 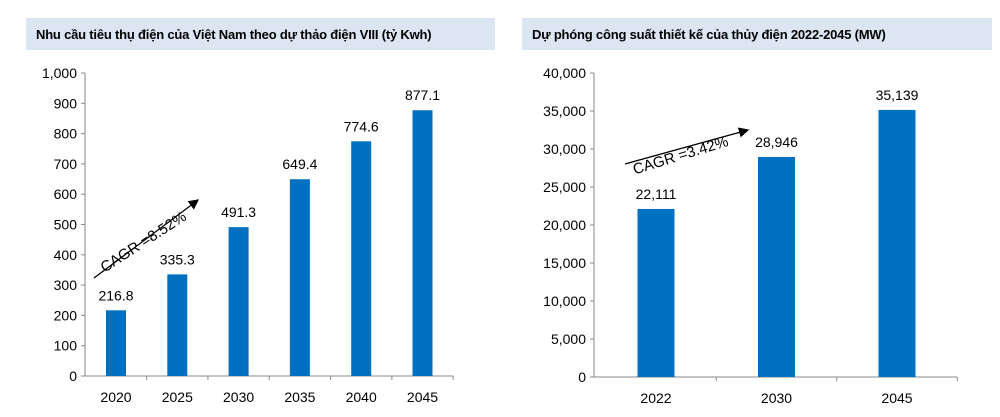 What do you see at coordinates (66, 164) in the screenshot?
I see `y-tick-label: 700` at bounding box center [66, 164].